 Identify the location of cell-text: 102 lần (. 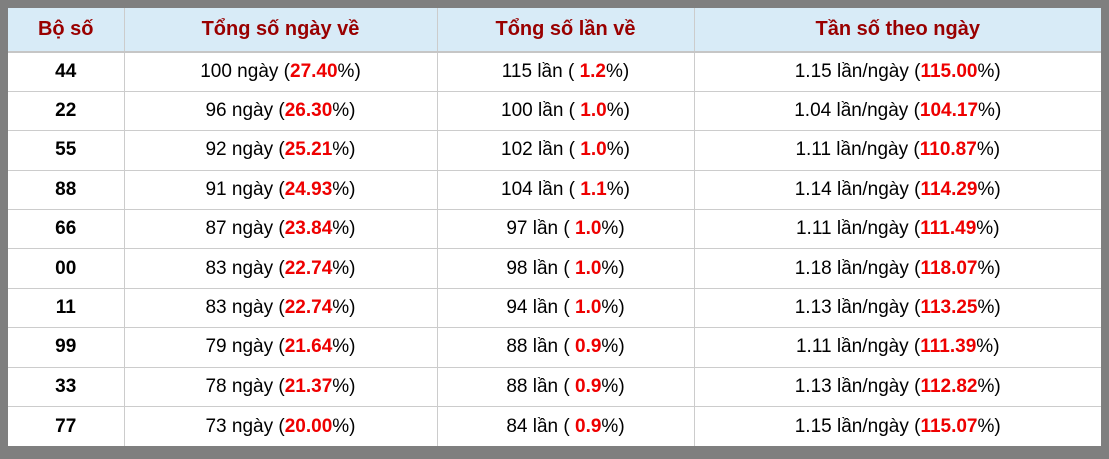
(541, 150).